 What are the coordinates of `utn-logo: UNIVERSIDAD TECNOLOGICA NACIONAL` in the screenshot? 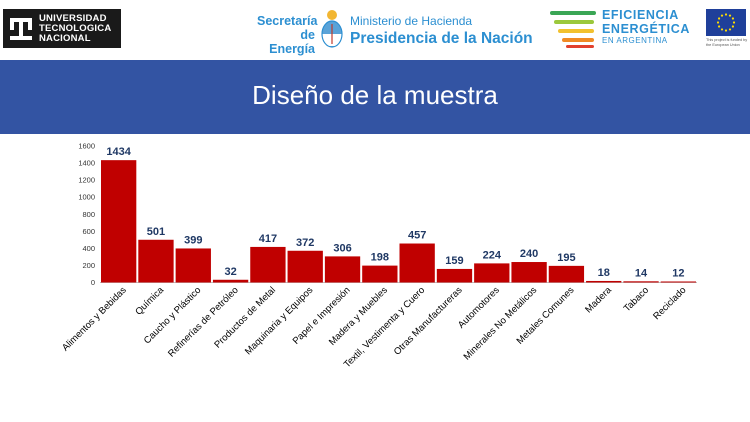 It's located at (62, 28).